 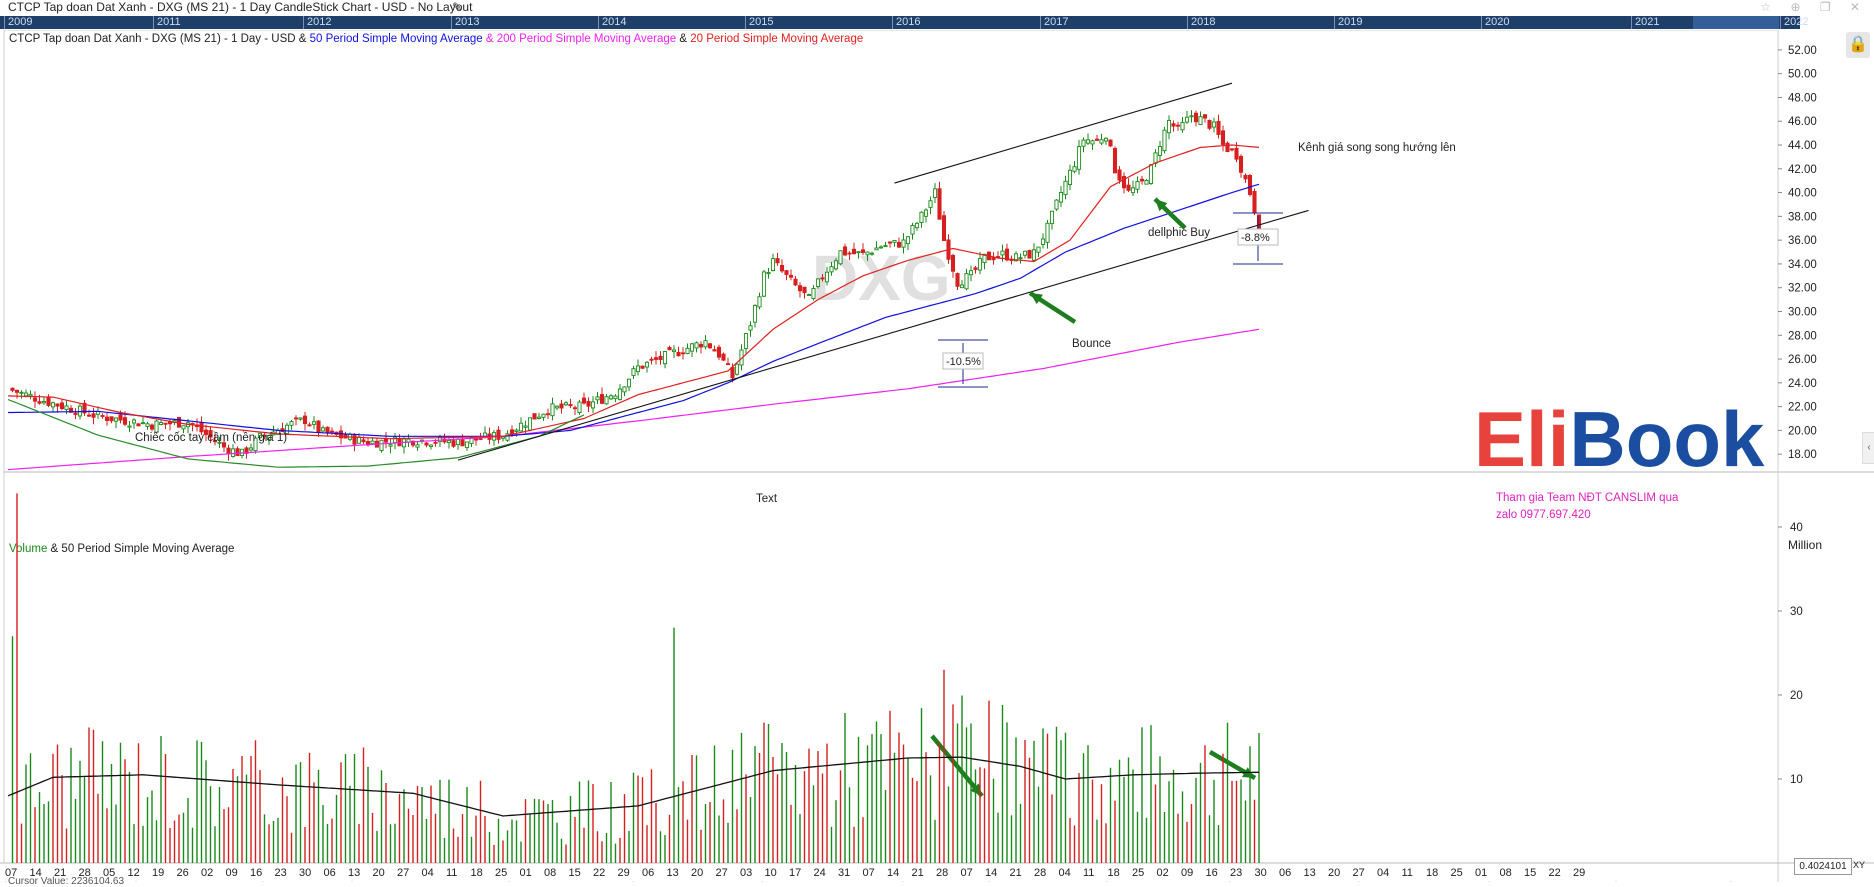 What do you see at coordinates (1794, 22) in the screenshot?
I see `year-label: 2022` at bounding box center [1794, 22].